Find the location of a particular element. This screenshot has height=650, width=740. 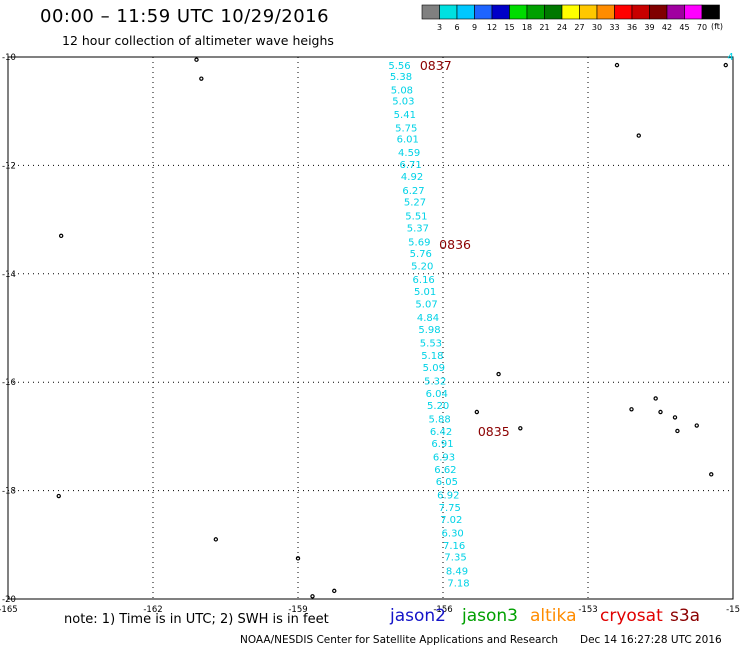

x-tick-label: -156 is located at coordinates (442, 610).